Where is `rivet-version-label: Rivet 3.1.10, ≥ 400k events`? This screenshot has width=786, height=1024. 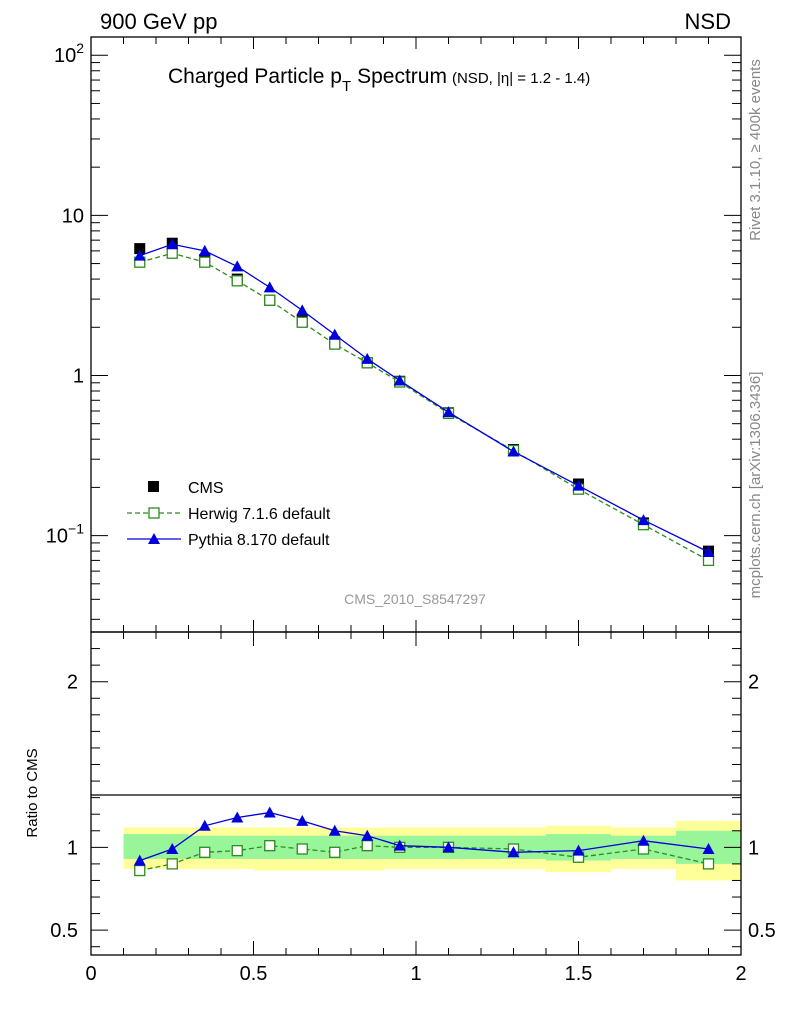 rivet-version-label: Rivet 3.1.10, ≥ 400k events is located at coordinates (755, 150).